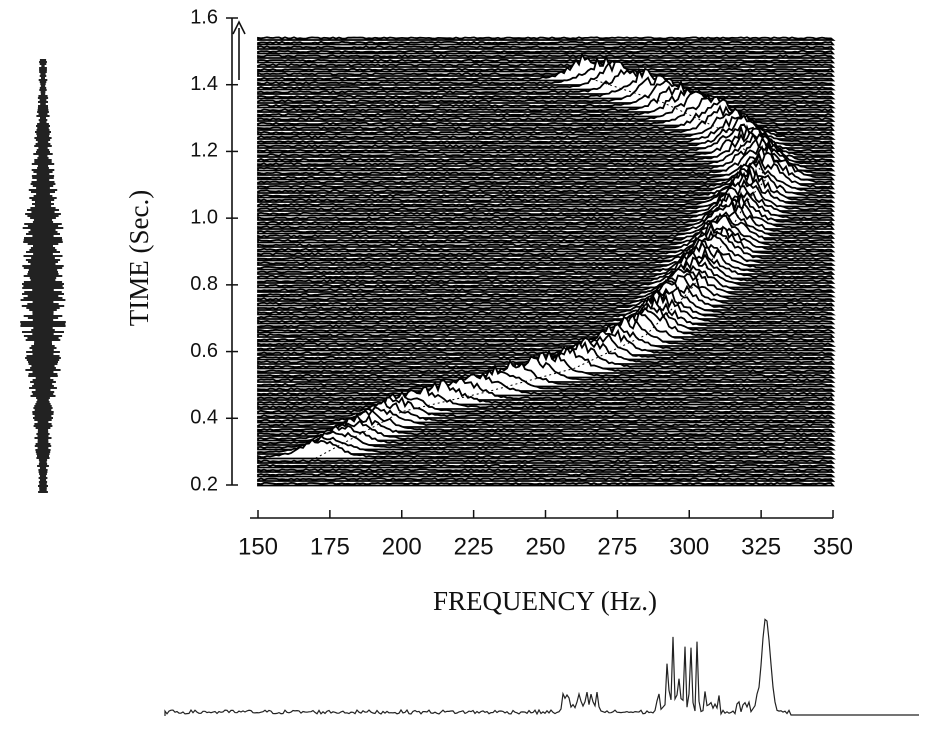 The width and height of the screenshot is (926, 745). Describe the element at coordinates (204, 151) in the screenshot. I see `y-tick-label: 1.2` at that location.